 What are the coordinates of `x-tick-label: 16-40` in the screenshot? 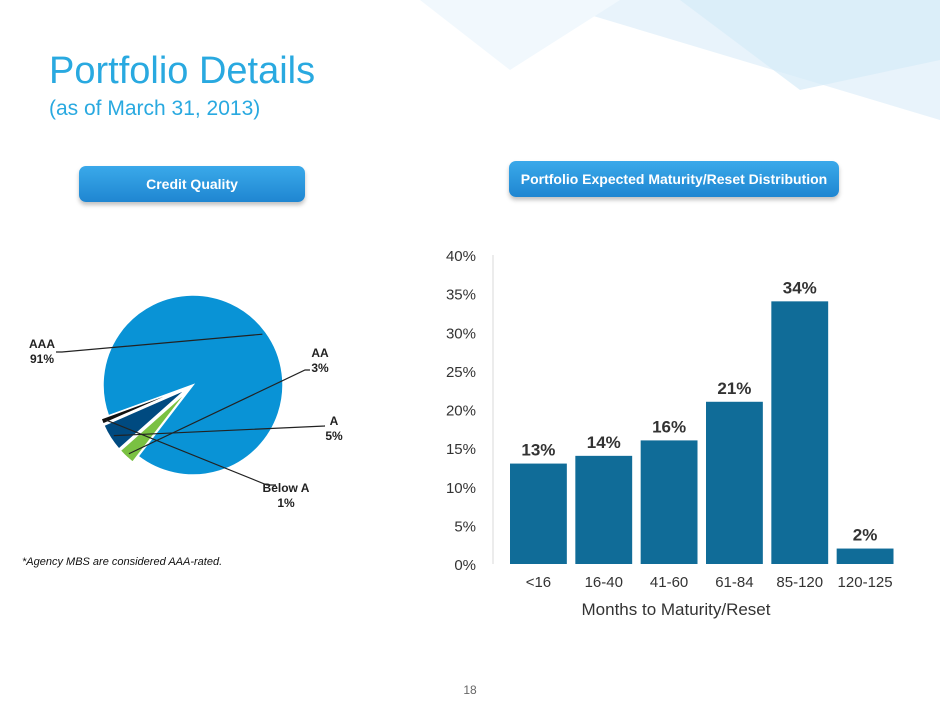 It's located at (604, 582).